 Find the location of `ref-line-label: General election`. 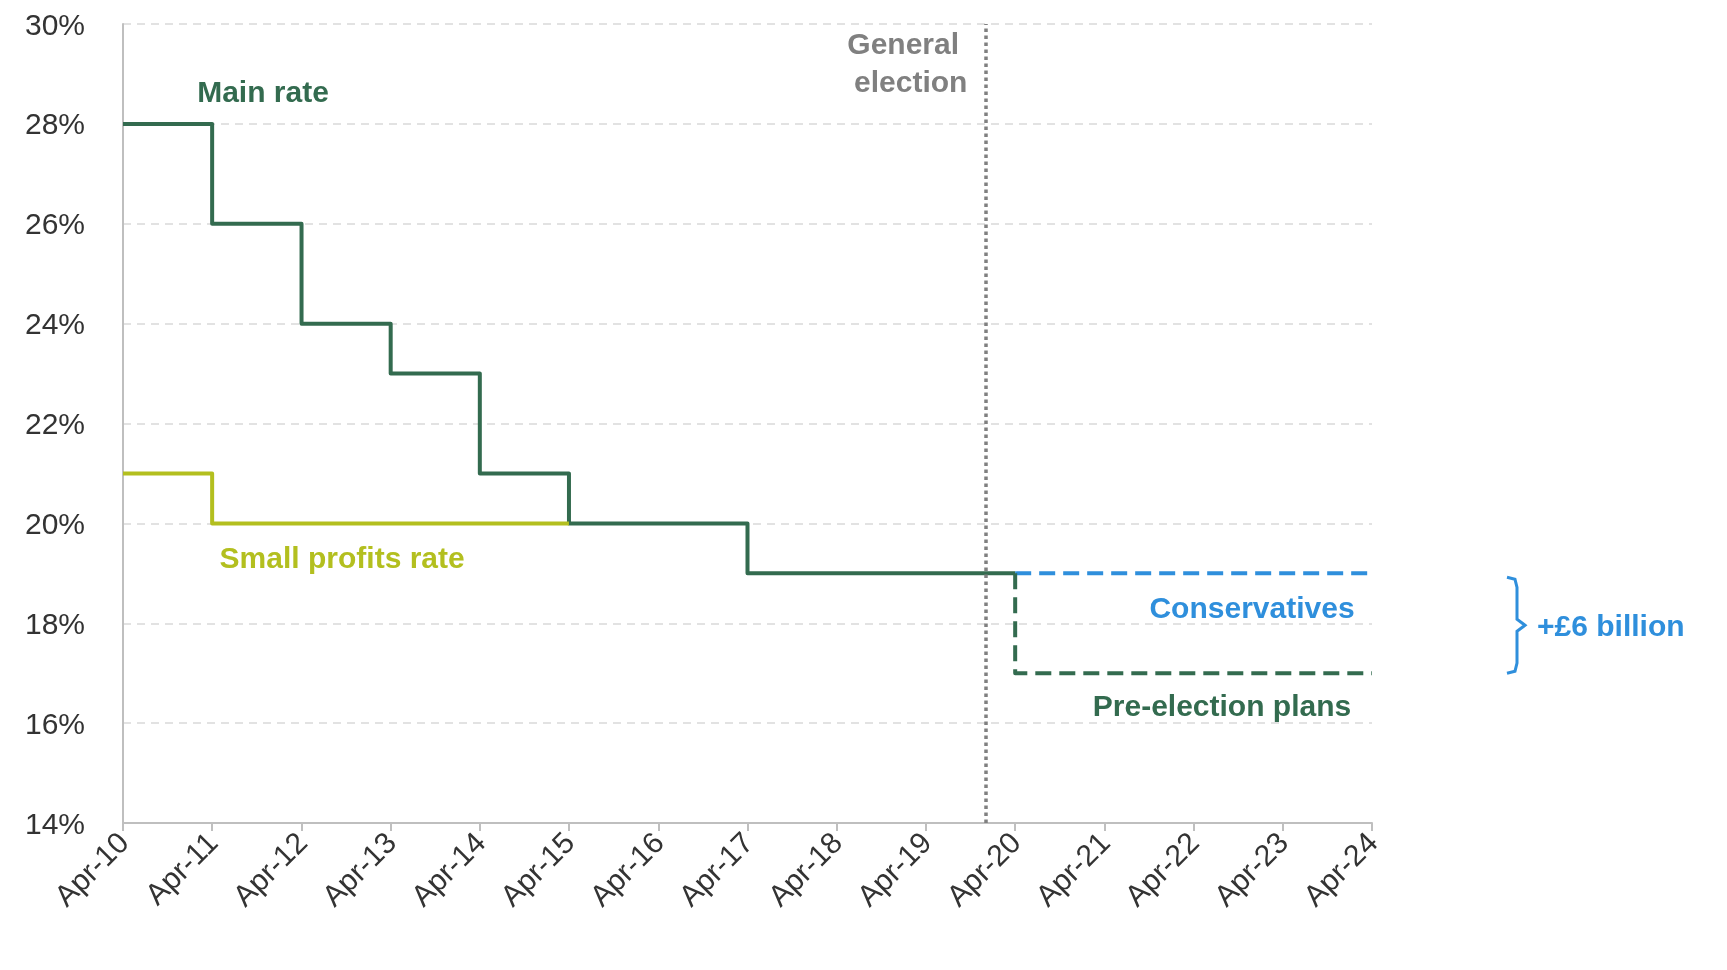

ref-line-label: General election is located at coordinates (907, 62).